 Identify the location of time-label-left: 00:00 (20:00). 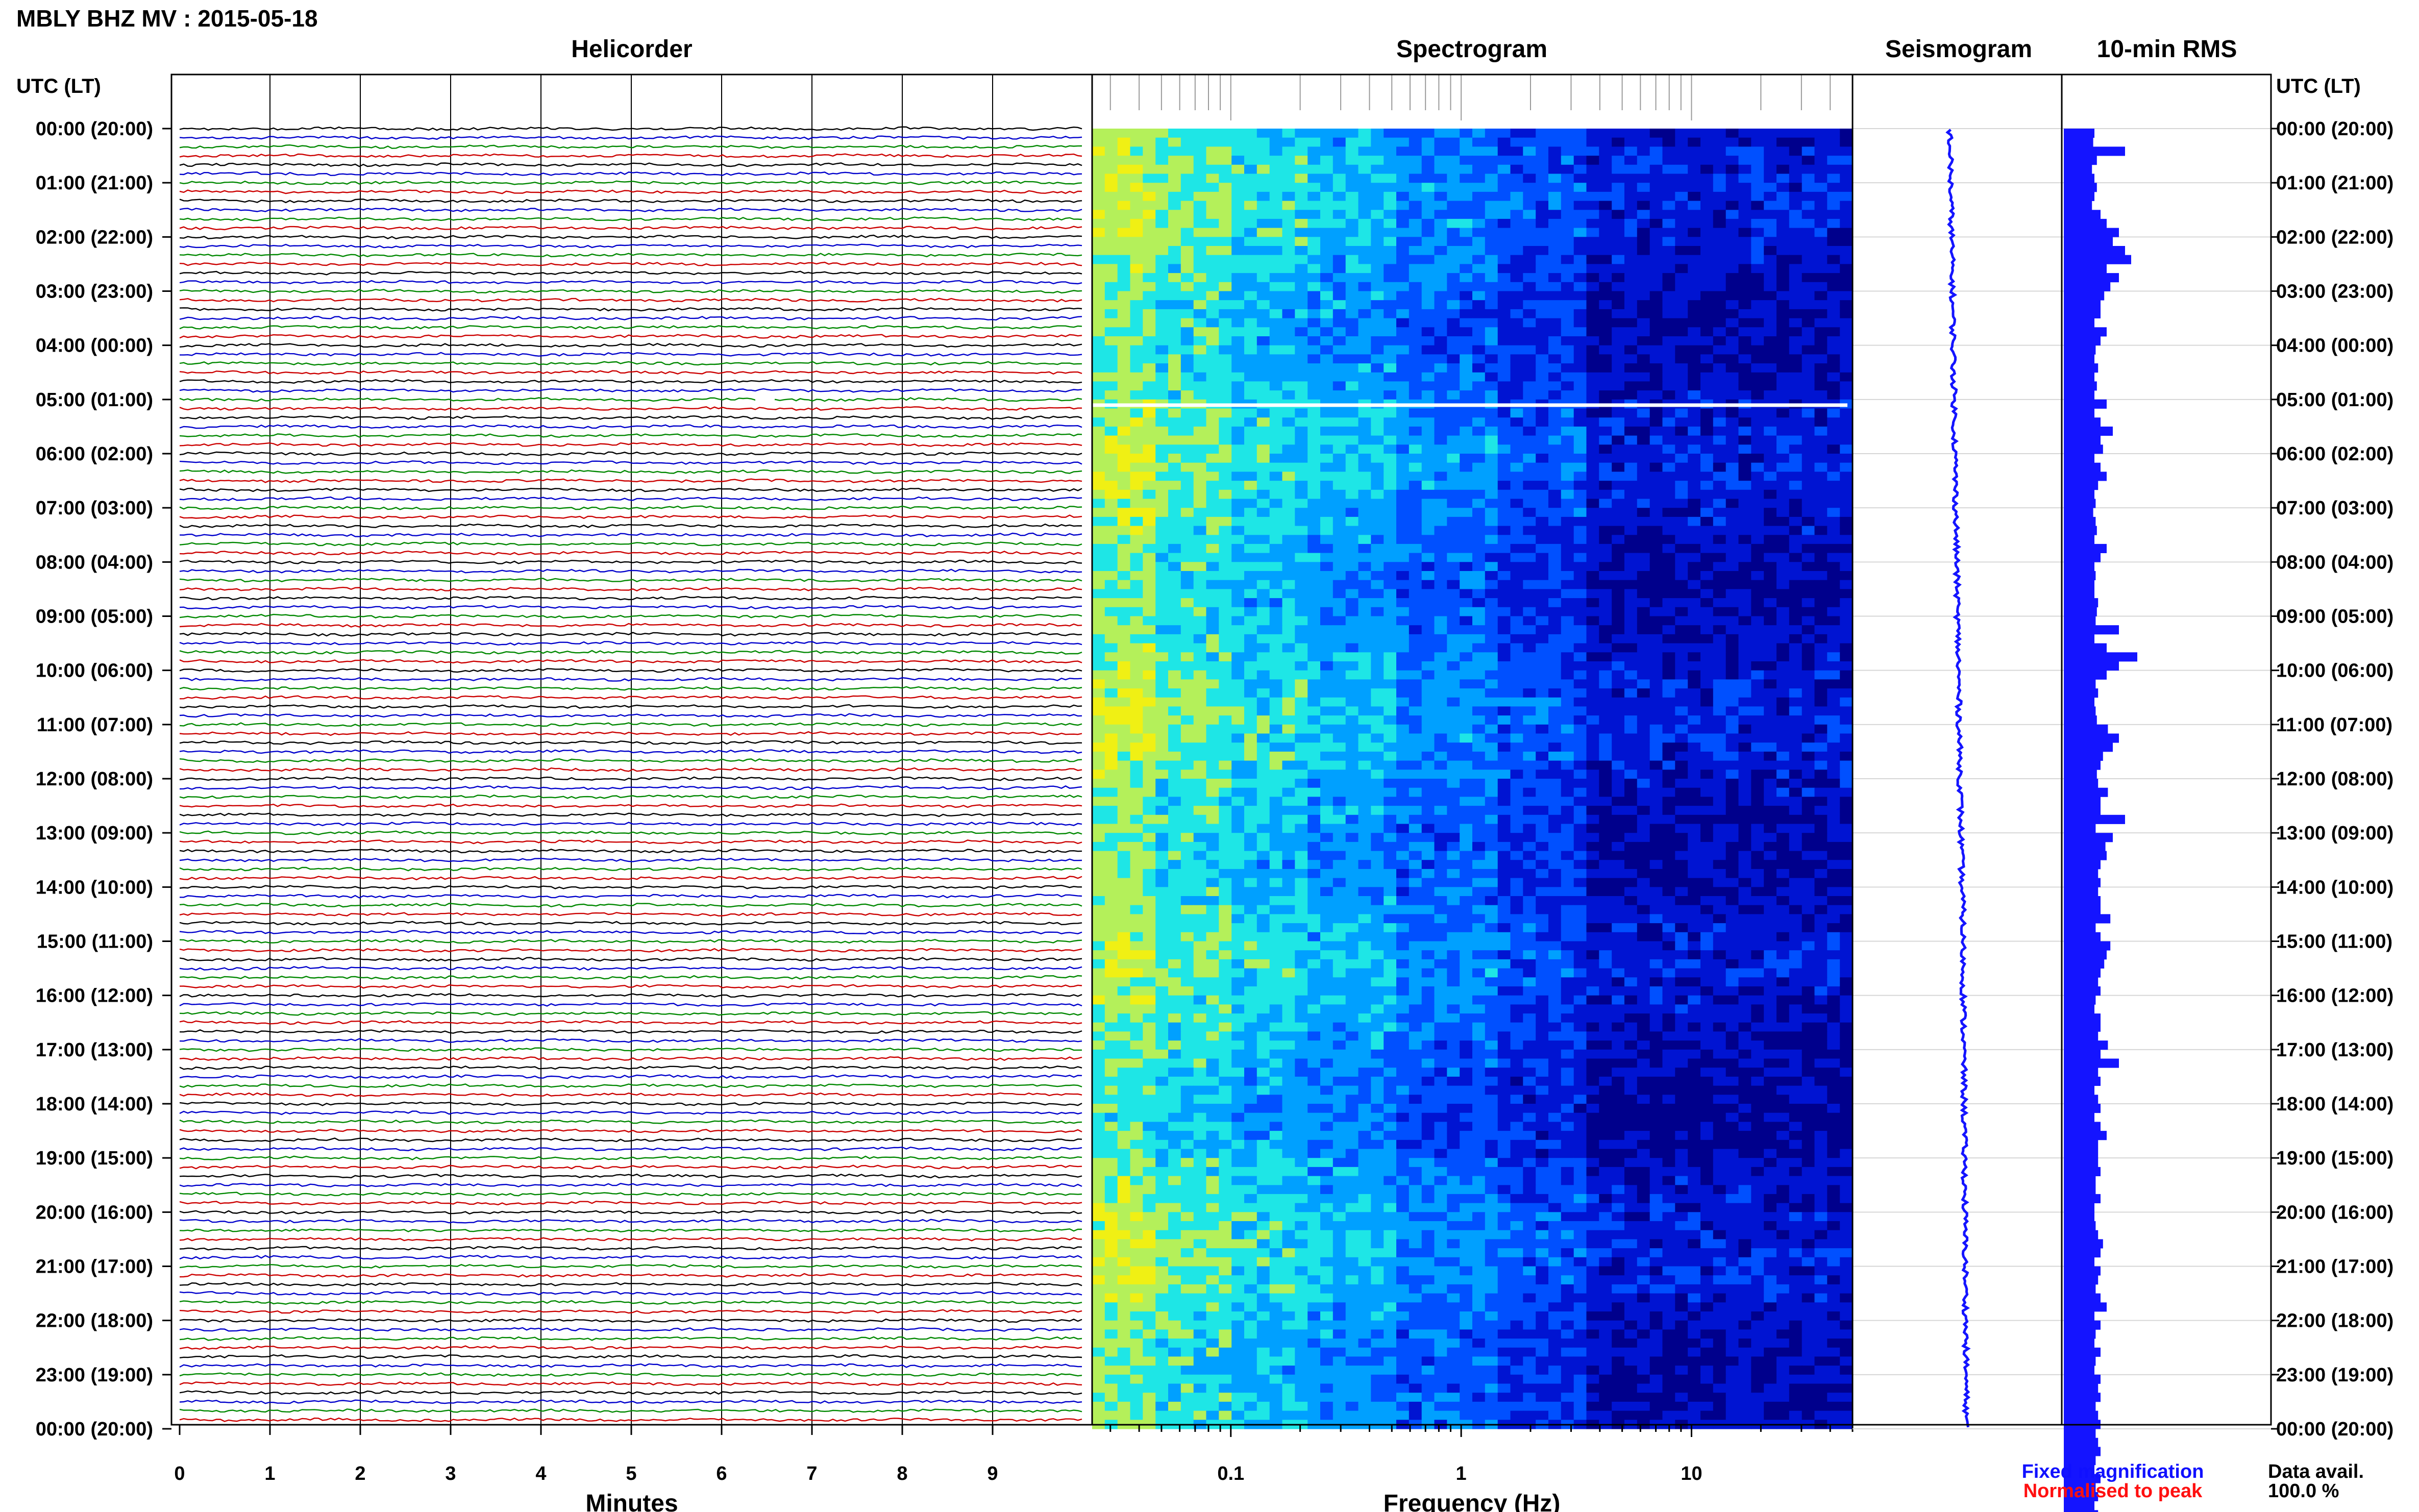
(94, 1429).